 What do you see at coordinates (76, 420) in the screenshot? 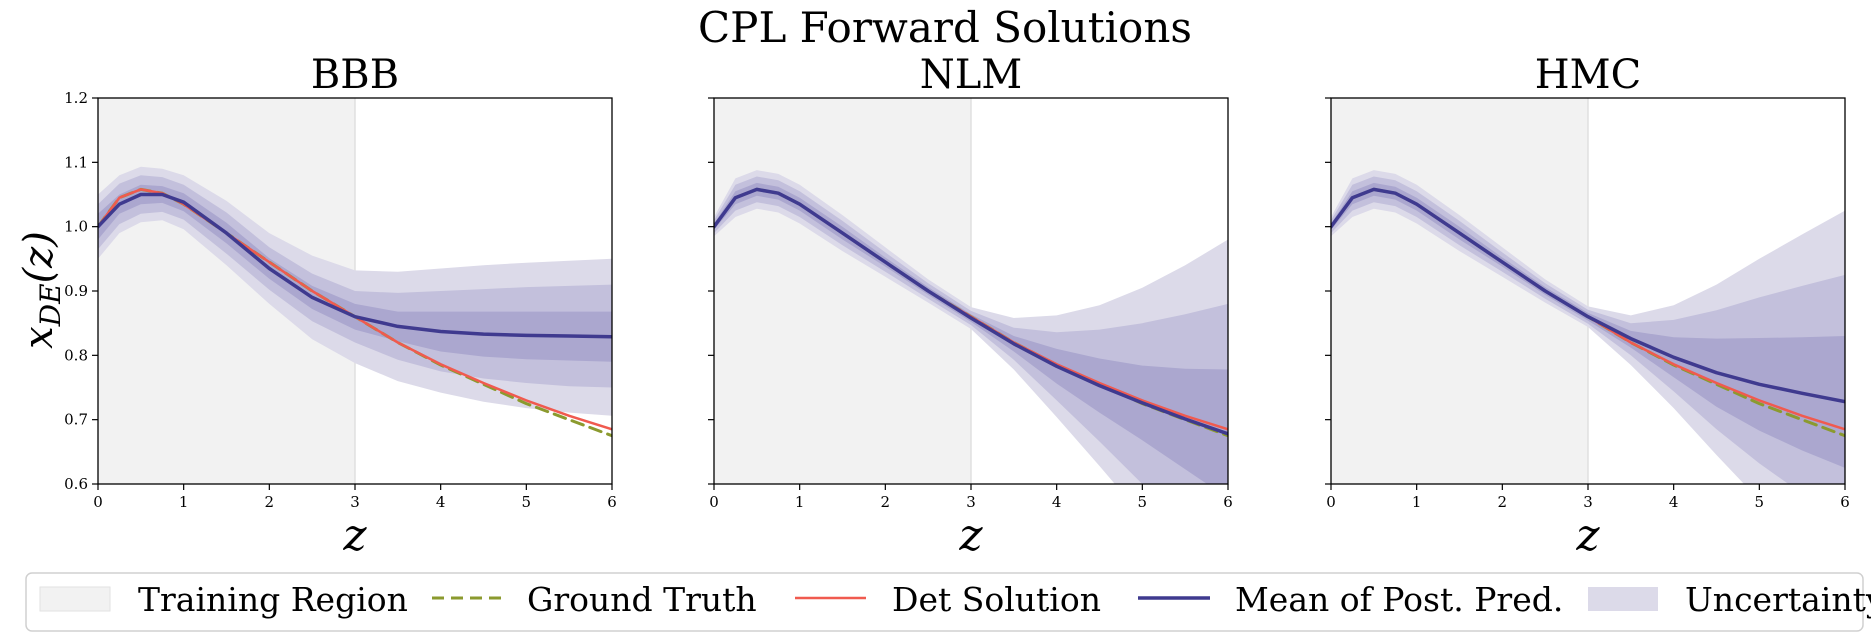
I see `y-tick-label: 0.7` at bounding box center [76, 420].